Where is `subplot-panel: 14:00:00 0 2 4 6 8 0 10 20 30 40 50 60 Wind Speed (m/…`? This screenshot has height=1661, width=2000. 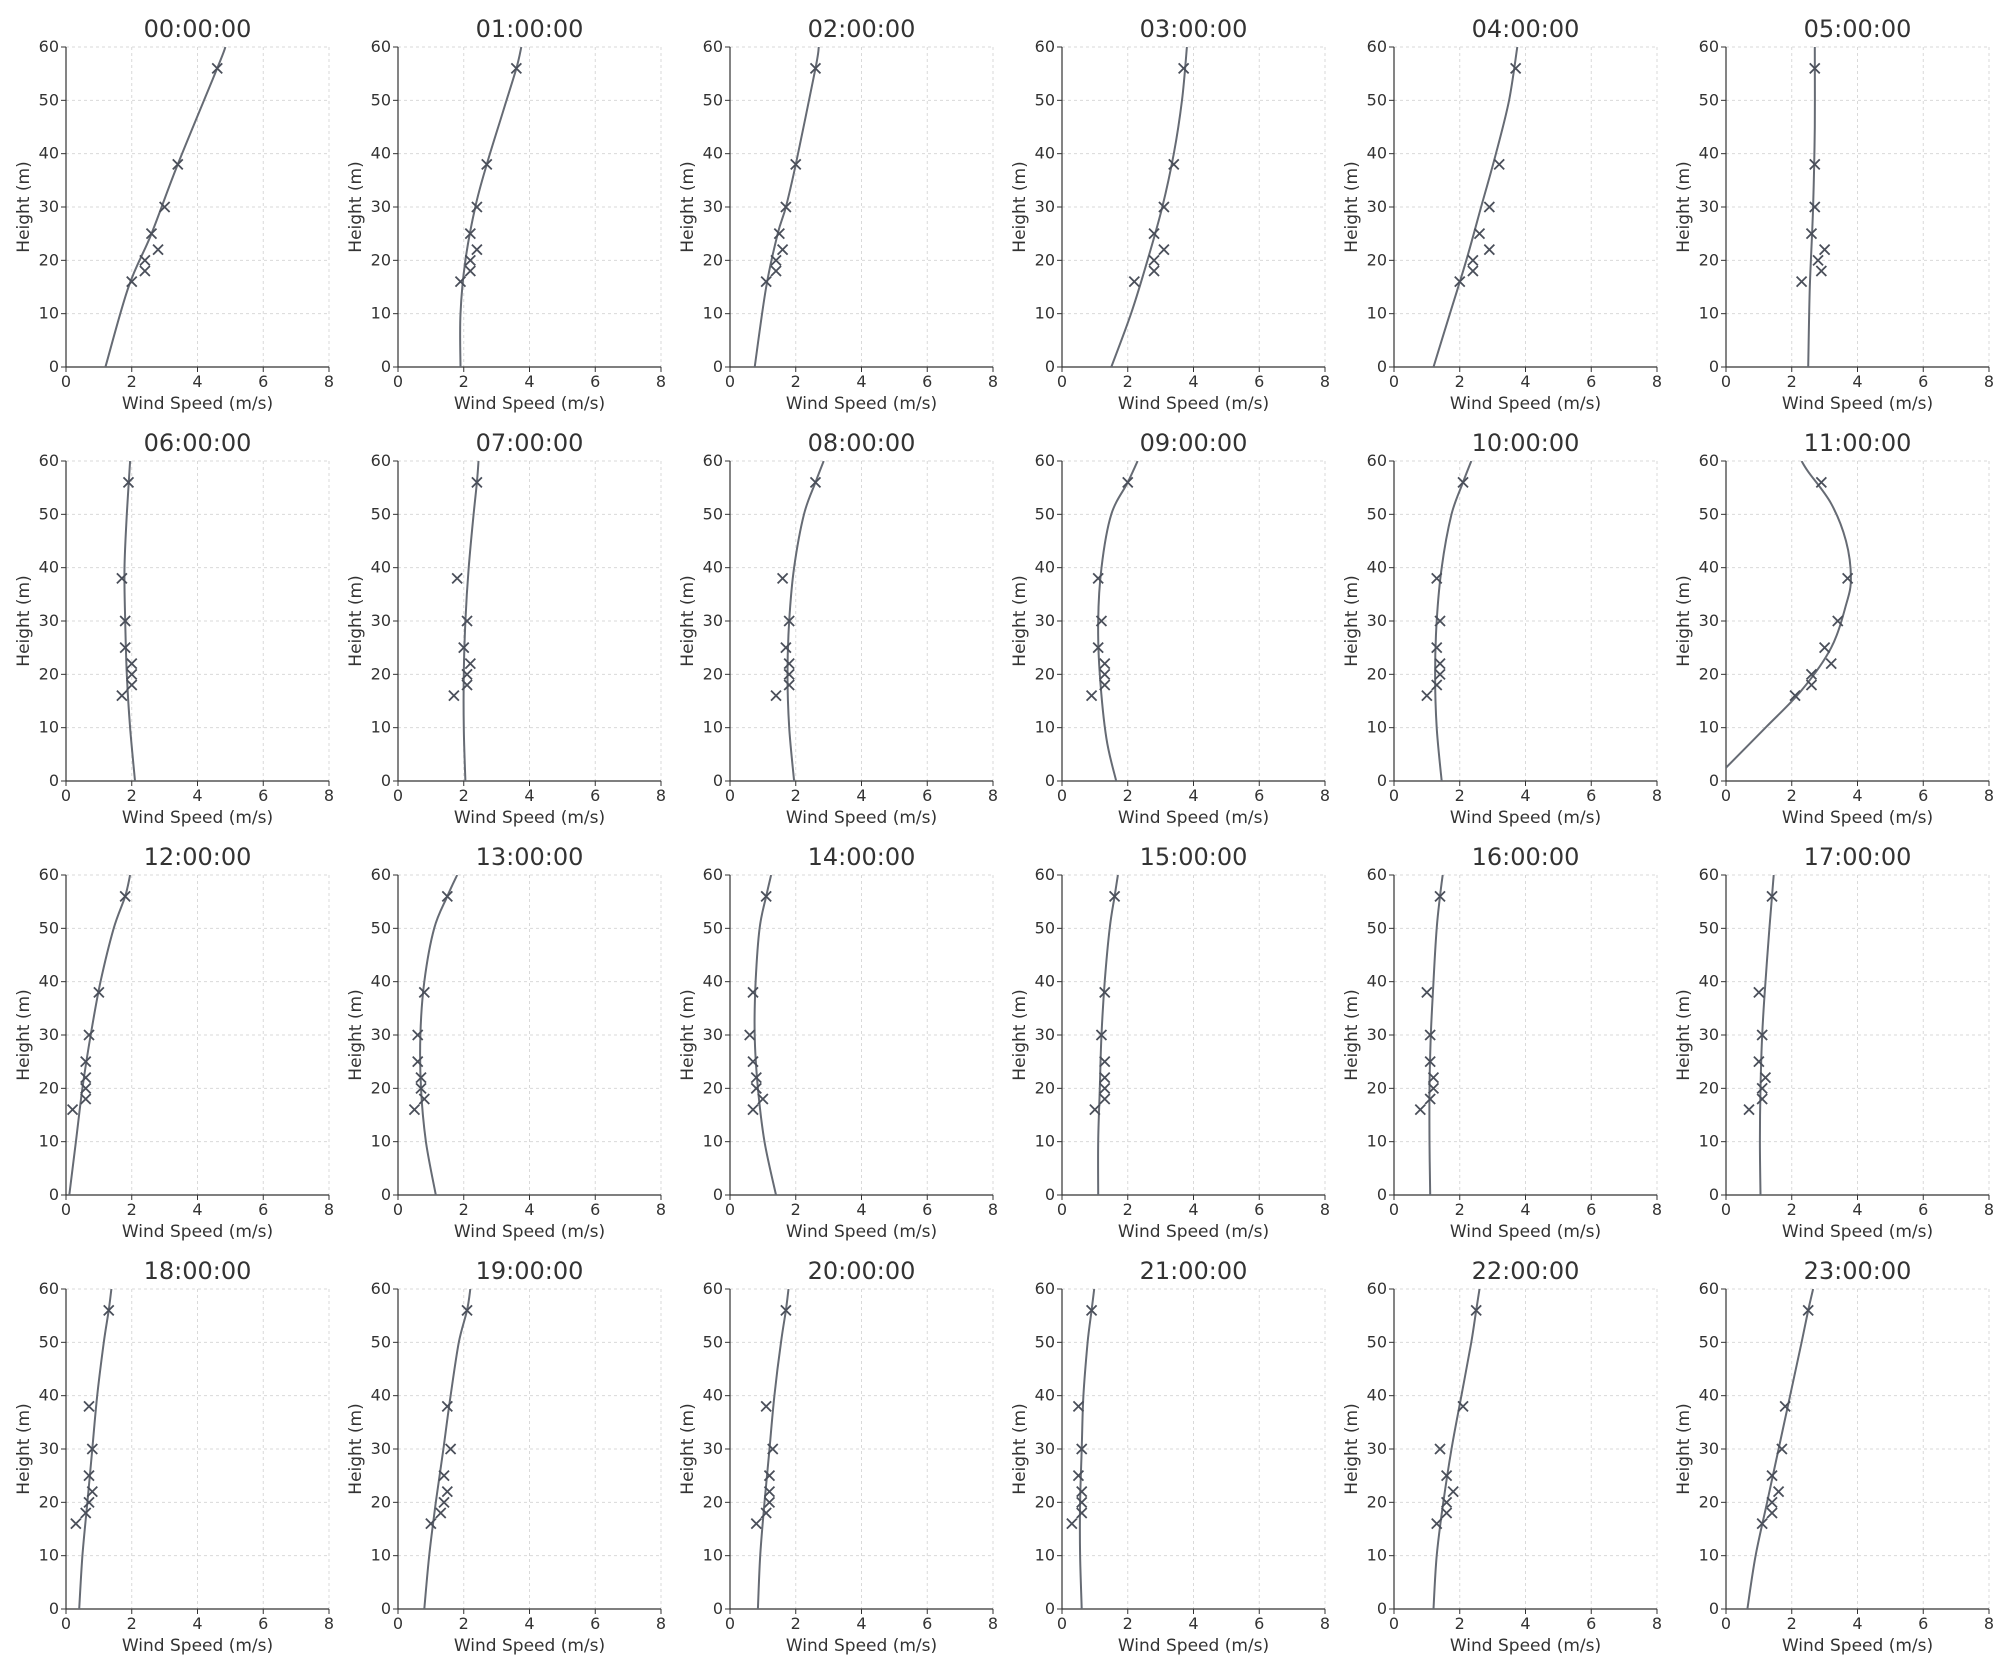 subplot-panel: 14:00:00 0 2 4 6 8 0 10 20 30 40 50 60 Wind Speed (m/… is located at coordinates (838, 1042).